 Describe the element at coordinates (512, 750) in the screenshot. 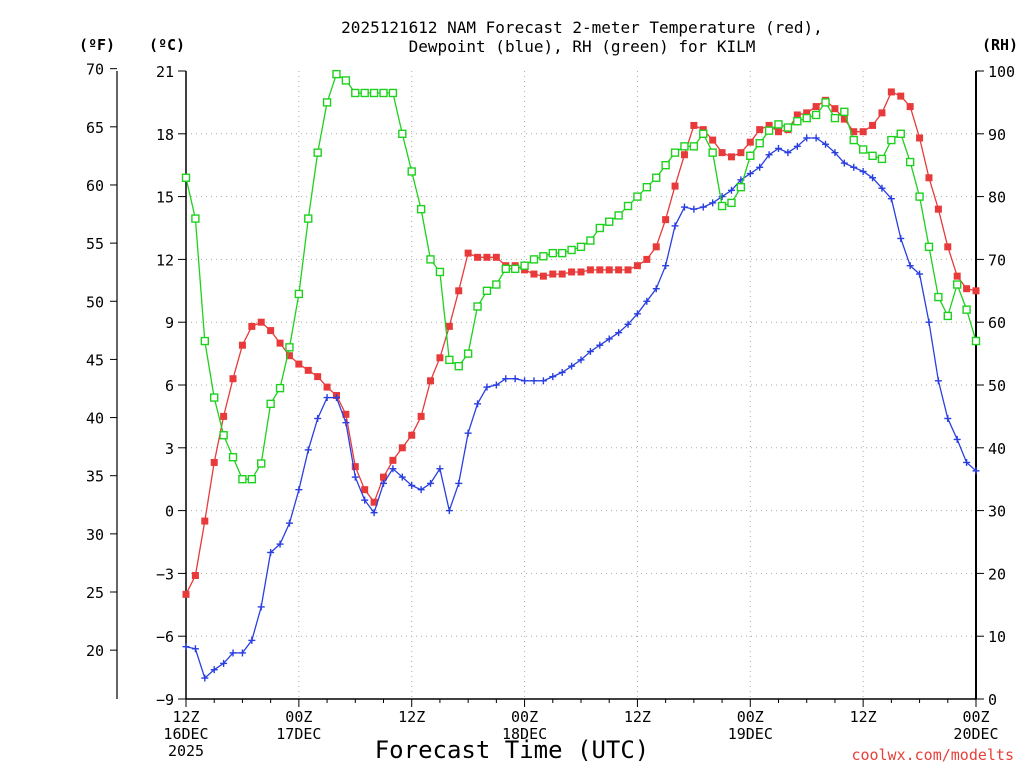

I see `x-axis-label: Forecast Time (UTC)` at that location.